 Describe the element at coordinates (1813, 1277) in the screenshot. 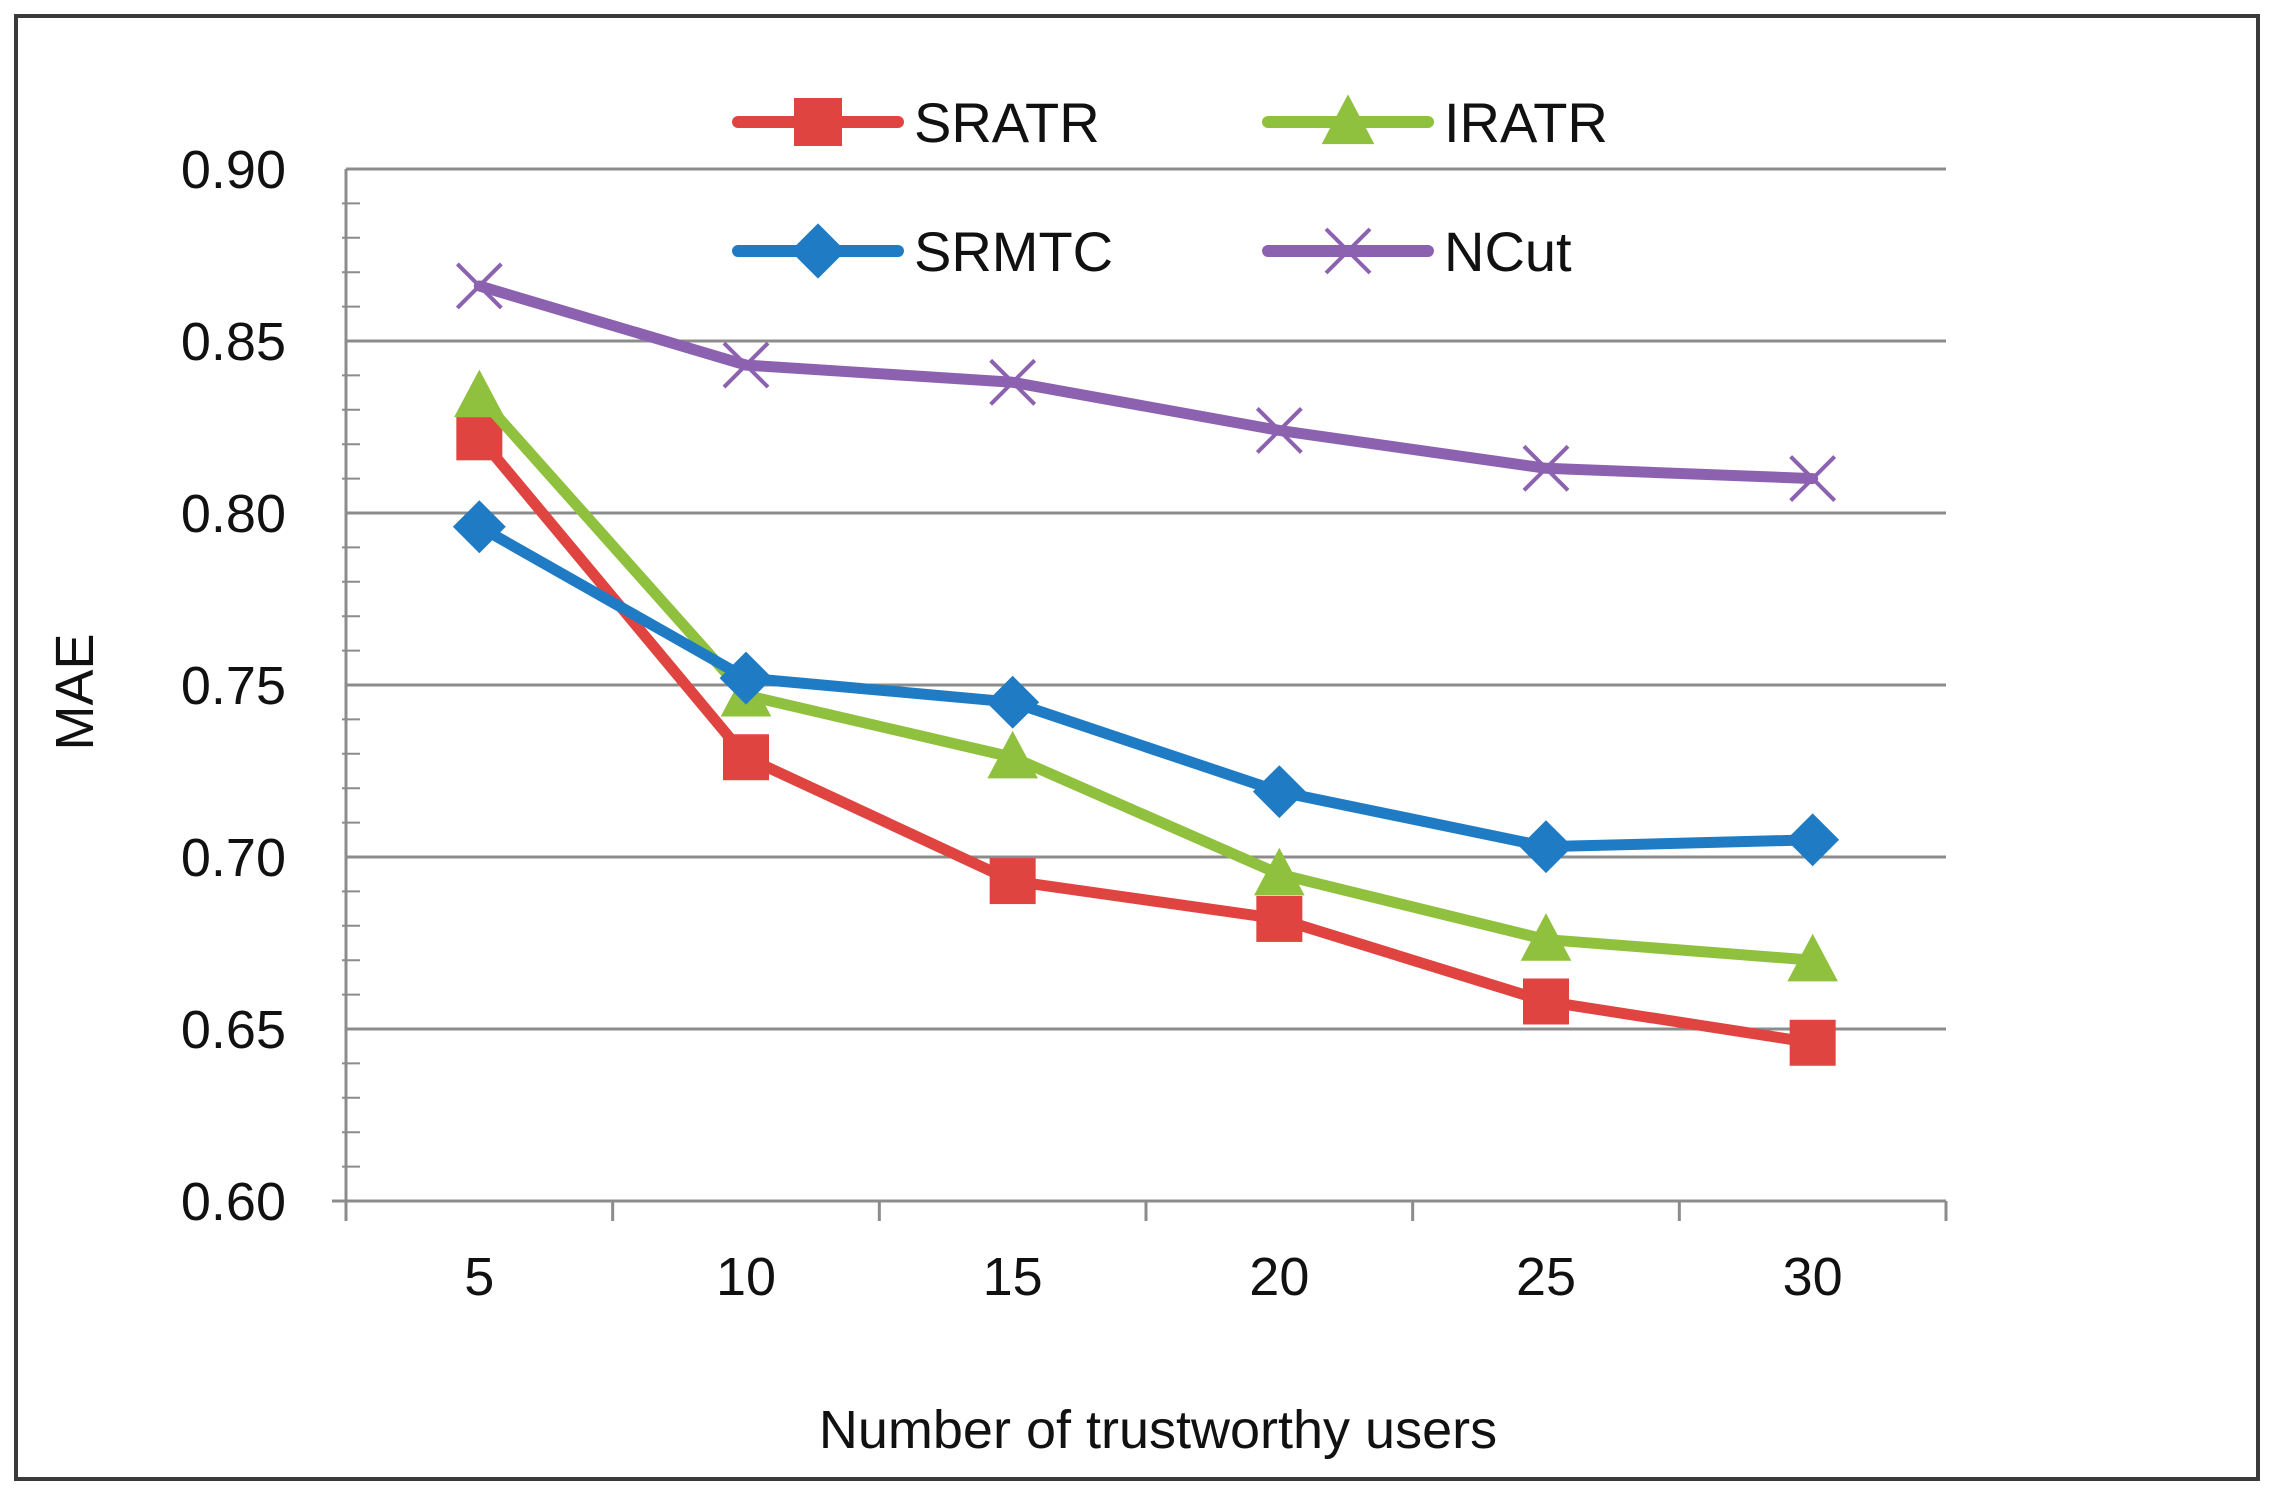

I see `x-tick-label: 30` at that location.